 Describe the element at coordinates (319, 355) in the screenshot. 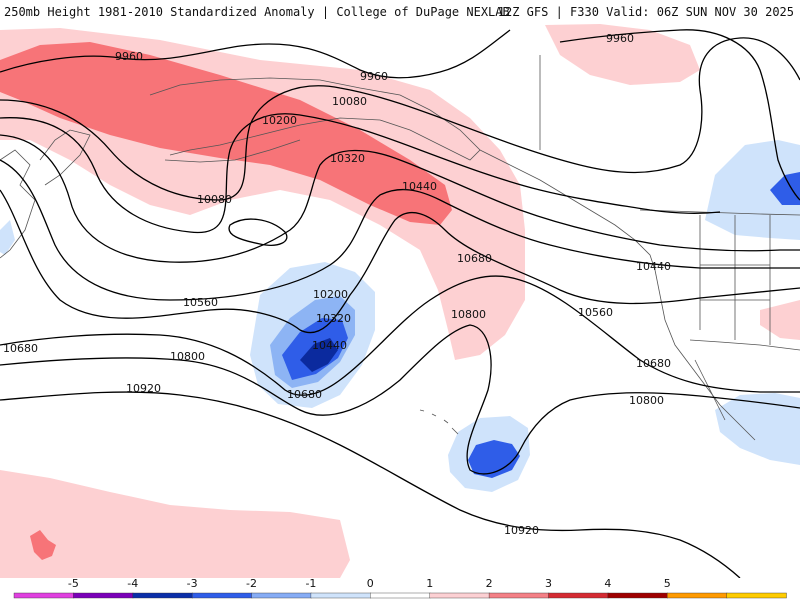

I see `negative-anomaly-core` at that location.